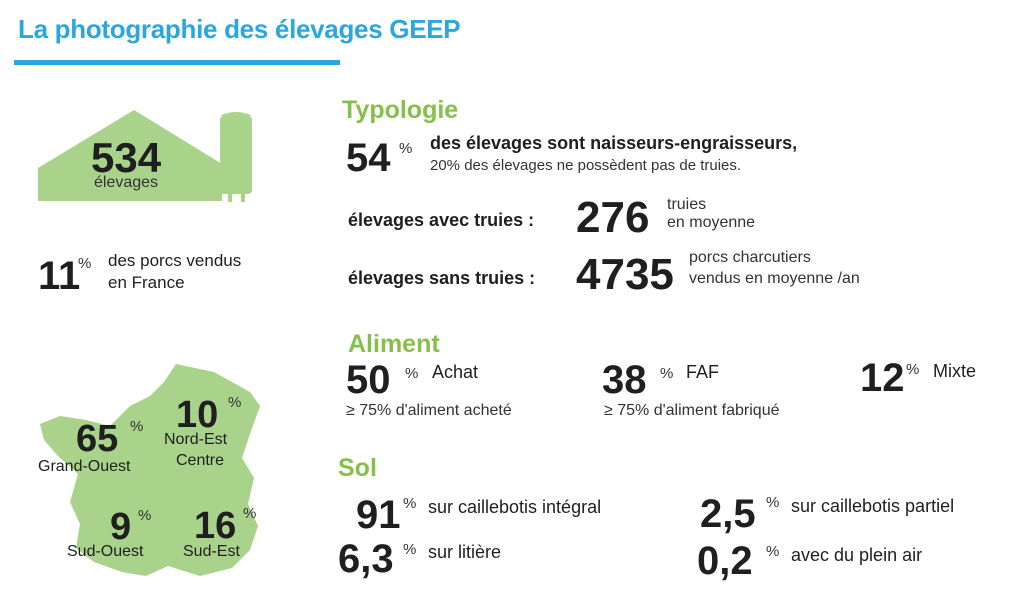 The width and height of the screenshot is (1024, 595). Describe the element at coordinates (728, 514) in the screenshot. I see `sol-partiel-value: 2,5` at that location.